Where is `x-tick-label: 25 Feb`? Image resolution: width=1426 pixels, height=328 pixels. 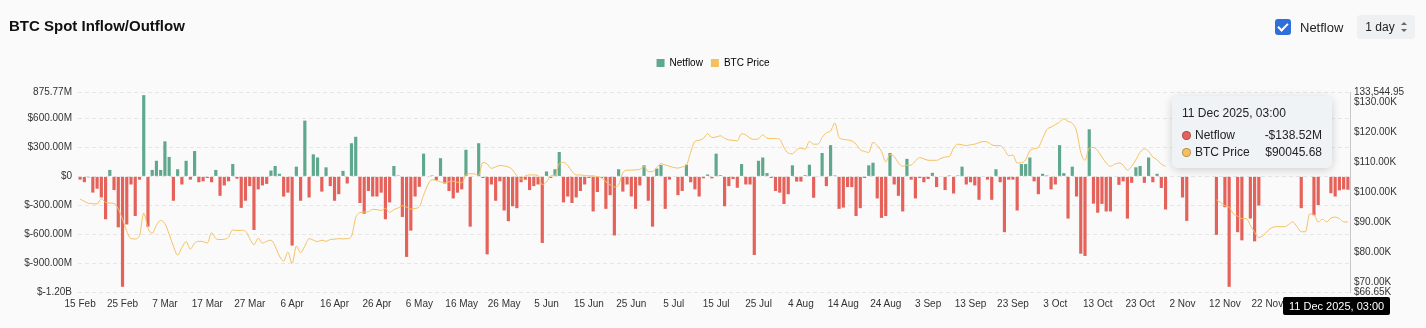 x-tick-label: 25 Feb is located at coordinates (122, 303).